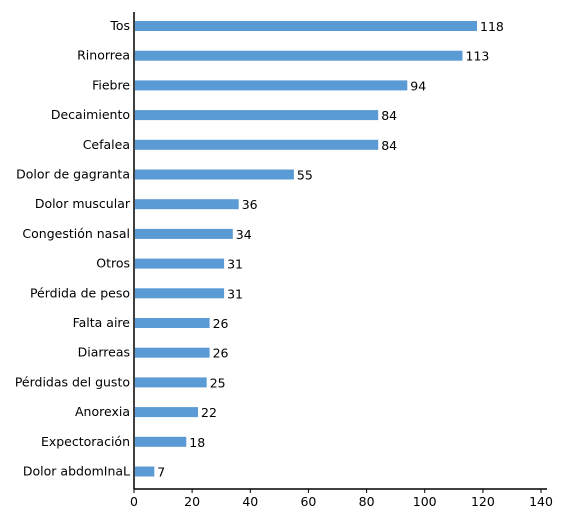 This screenshot has height=524, width=566. What do you see at coordinates (389, 115) in the screenshot?
I see `value-label-decaimiento: 84` at bounding box center [389, 115].